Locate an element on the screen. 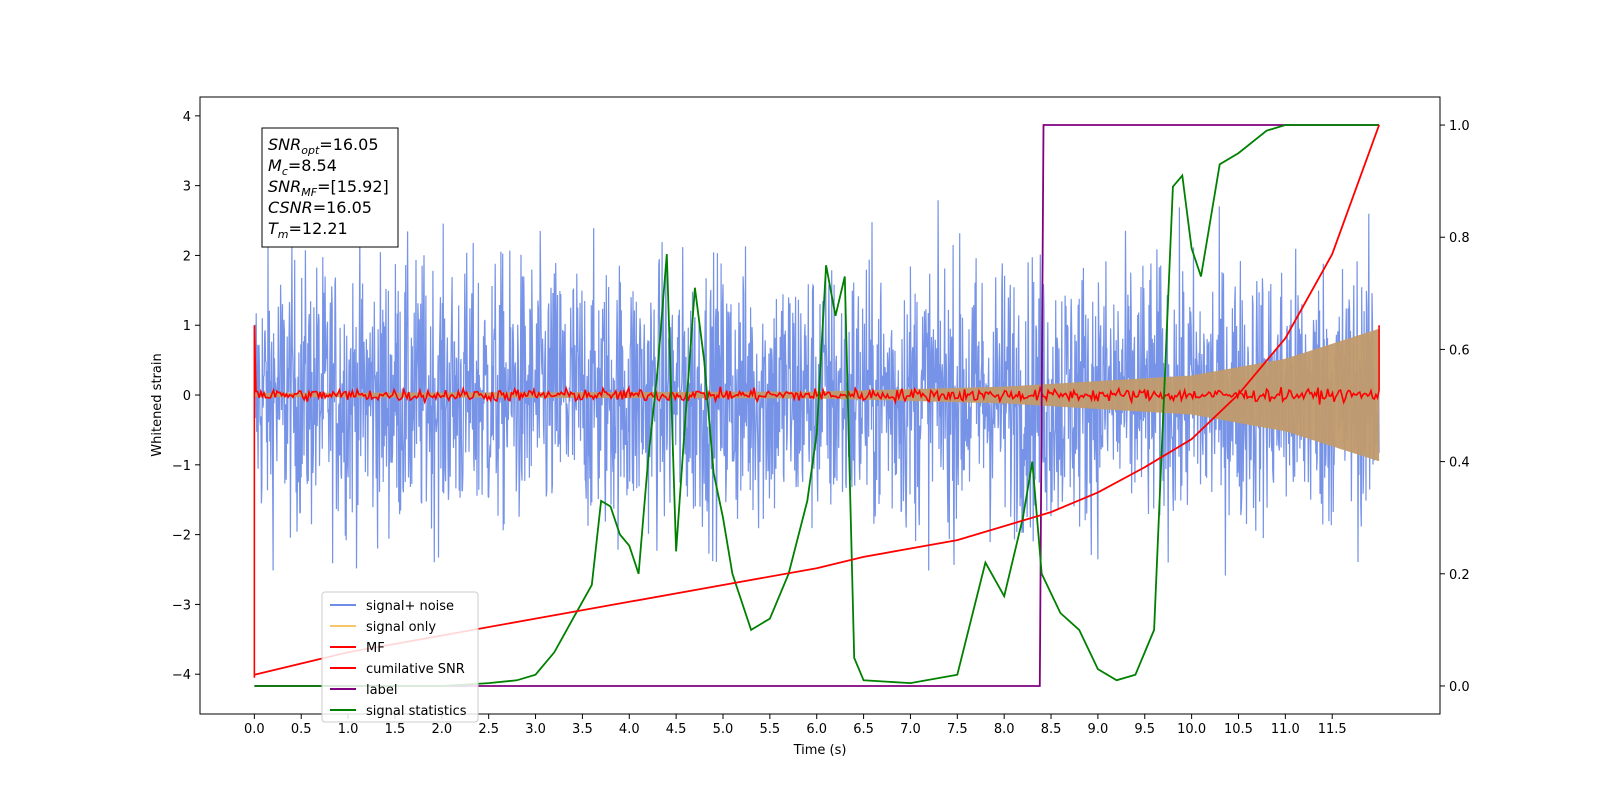 This screenshot has width=1600, height=800. x-tick-label: 7.5 is located at coordinates (957, 729).